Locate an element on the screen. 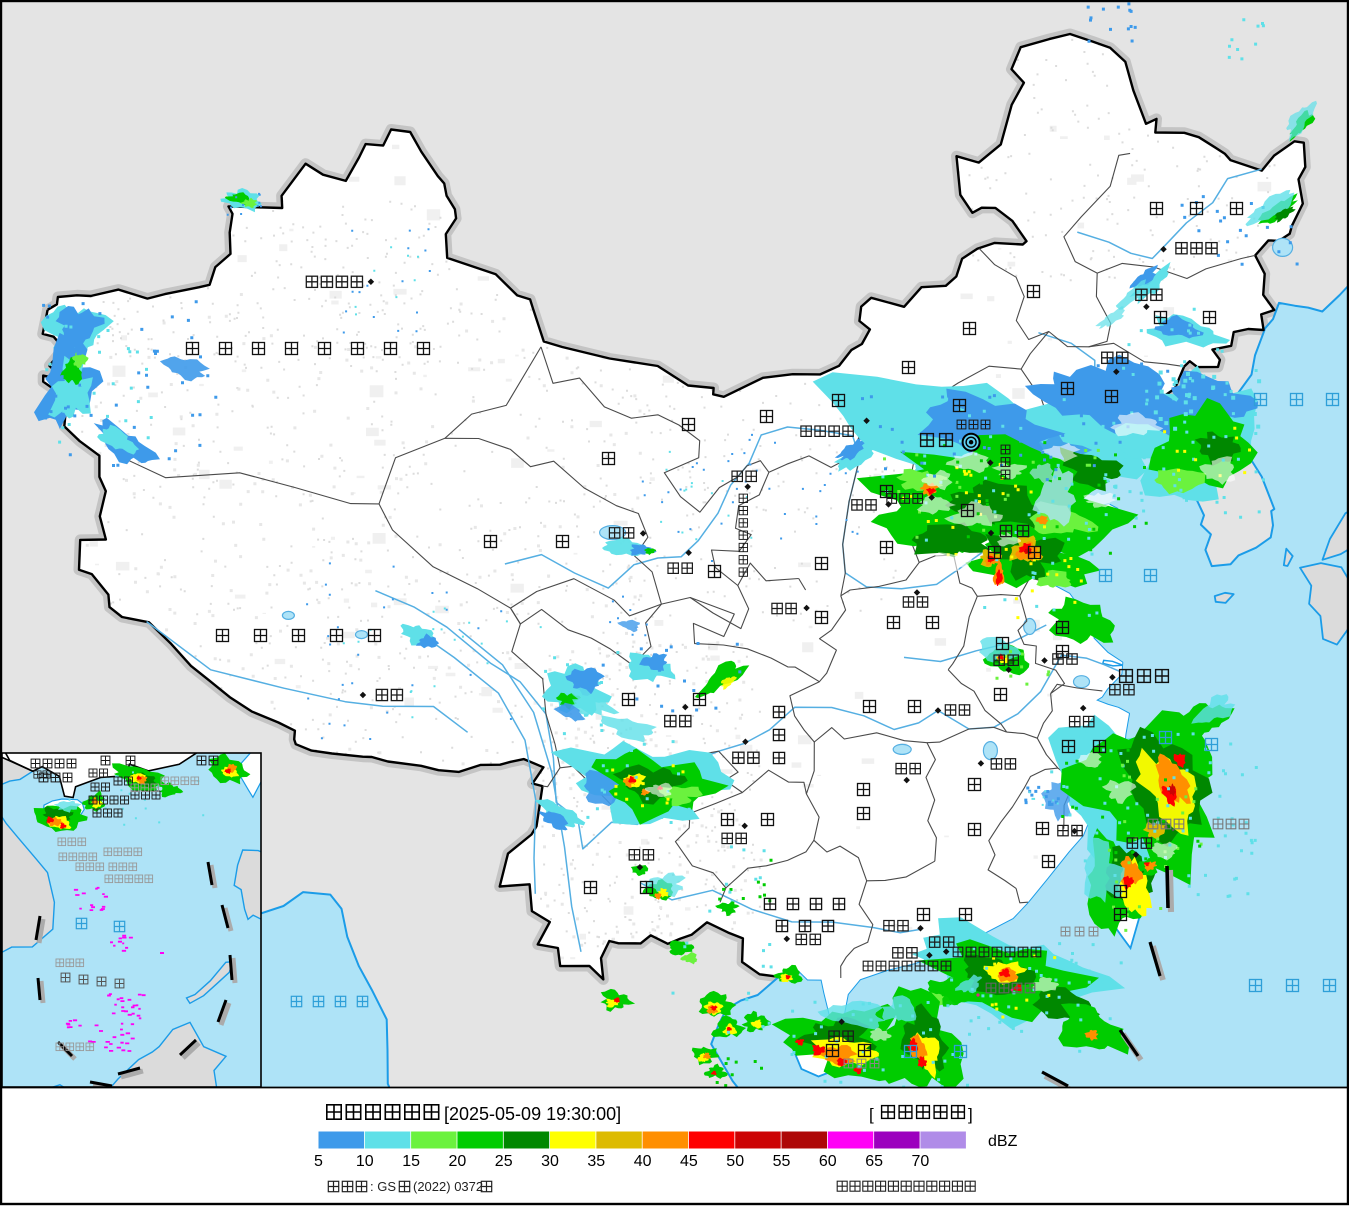  svg-text: 40 is located at coordinates (643, 1161).